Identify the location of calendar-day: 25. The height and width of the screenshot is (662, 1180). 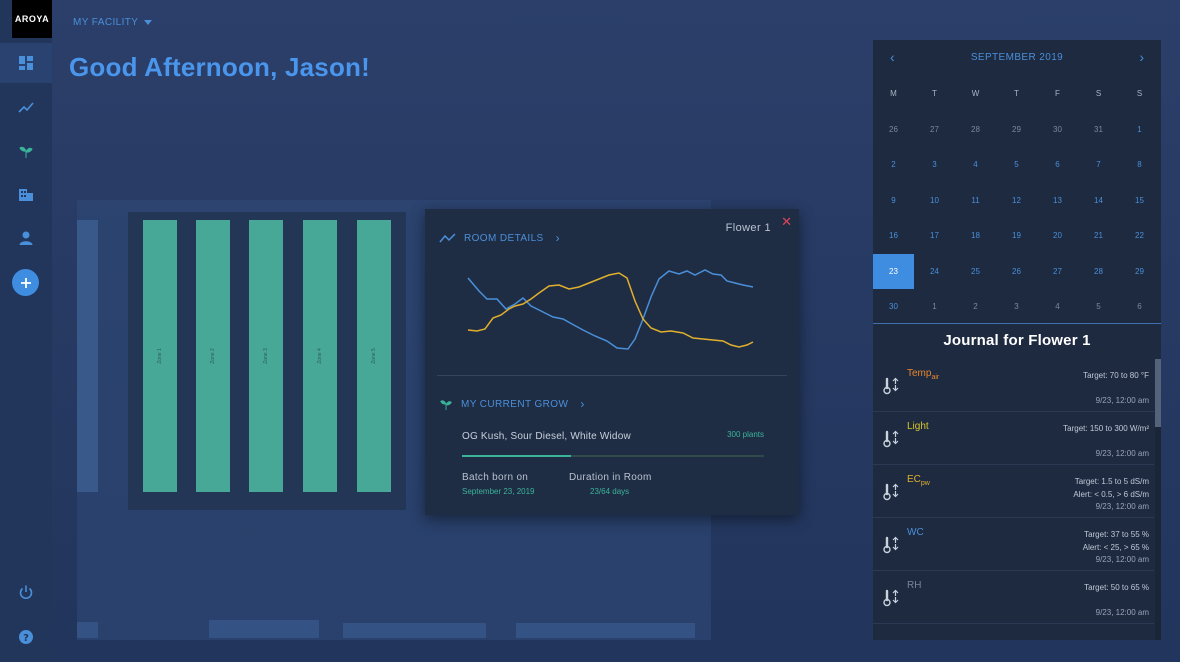
(975, 271).